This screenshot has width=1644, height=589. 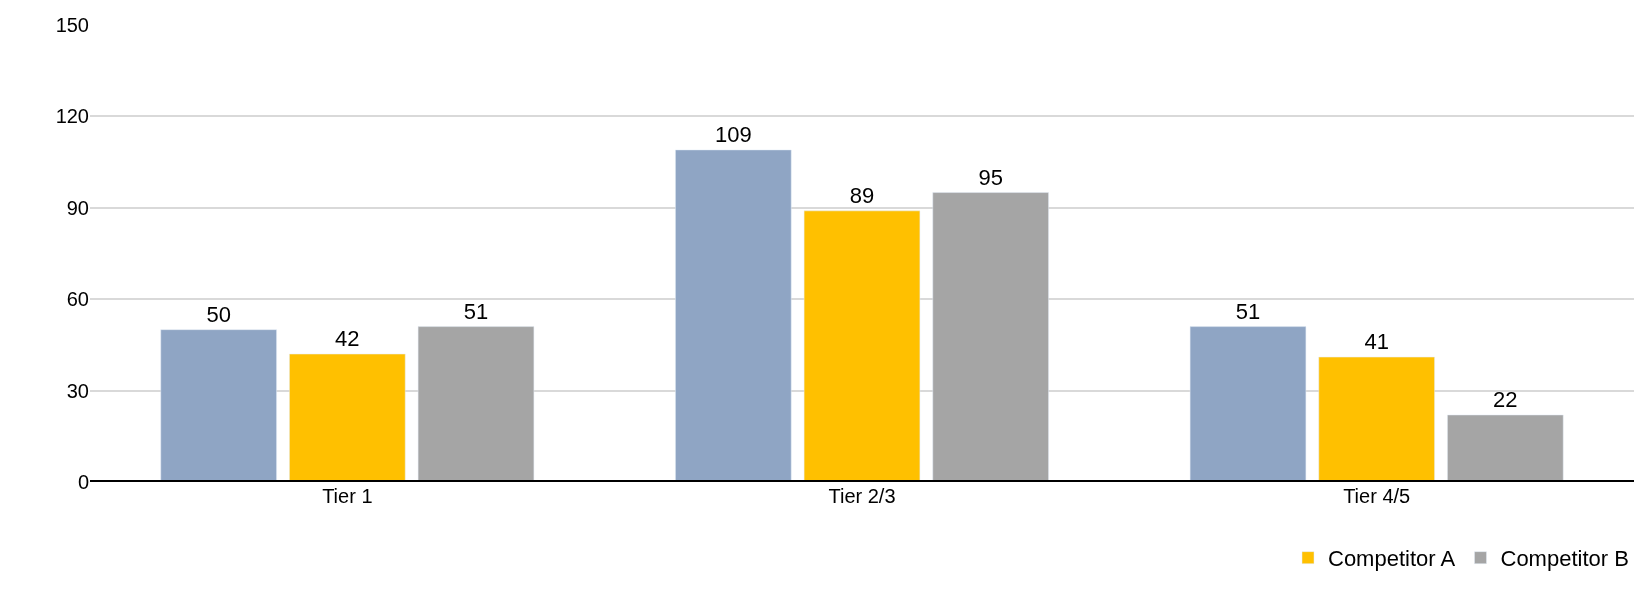 I want to click on y-tick-label: 120, so click(x=72, y=116).